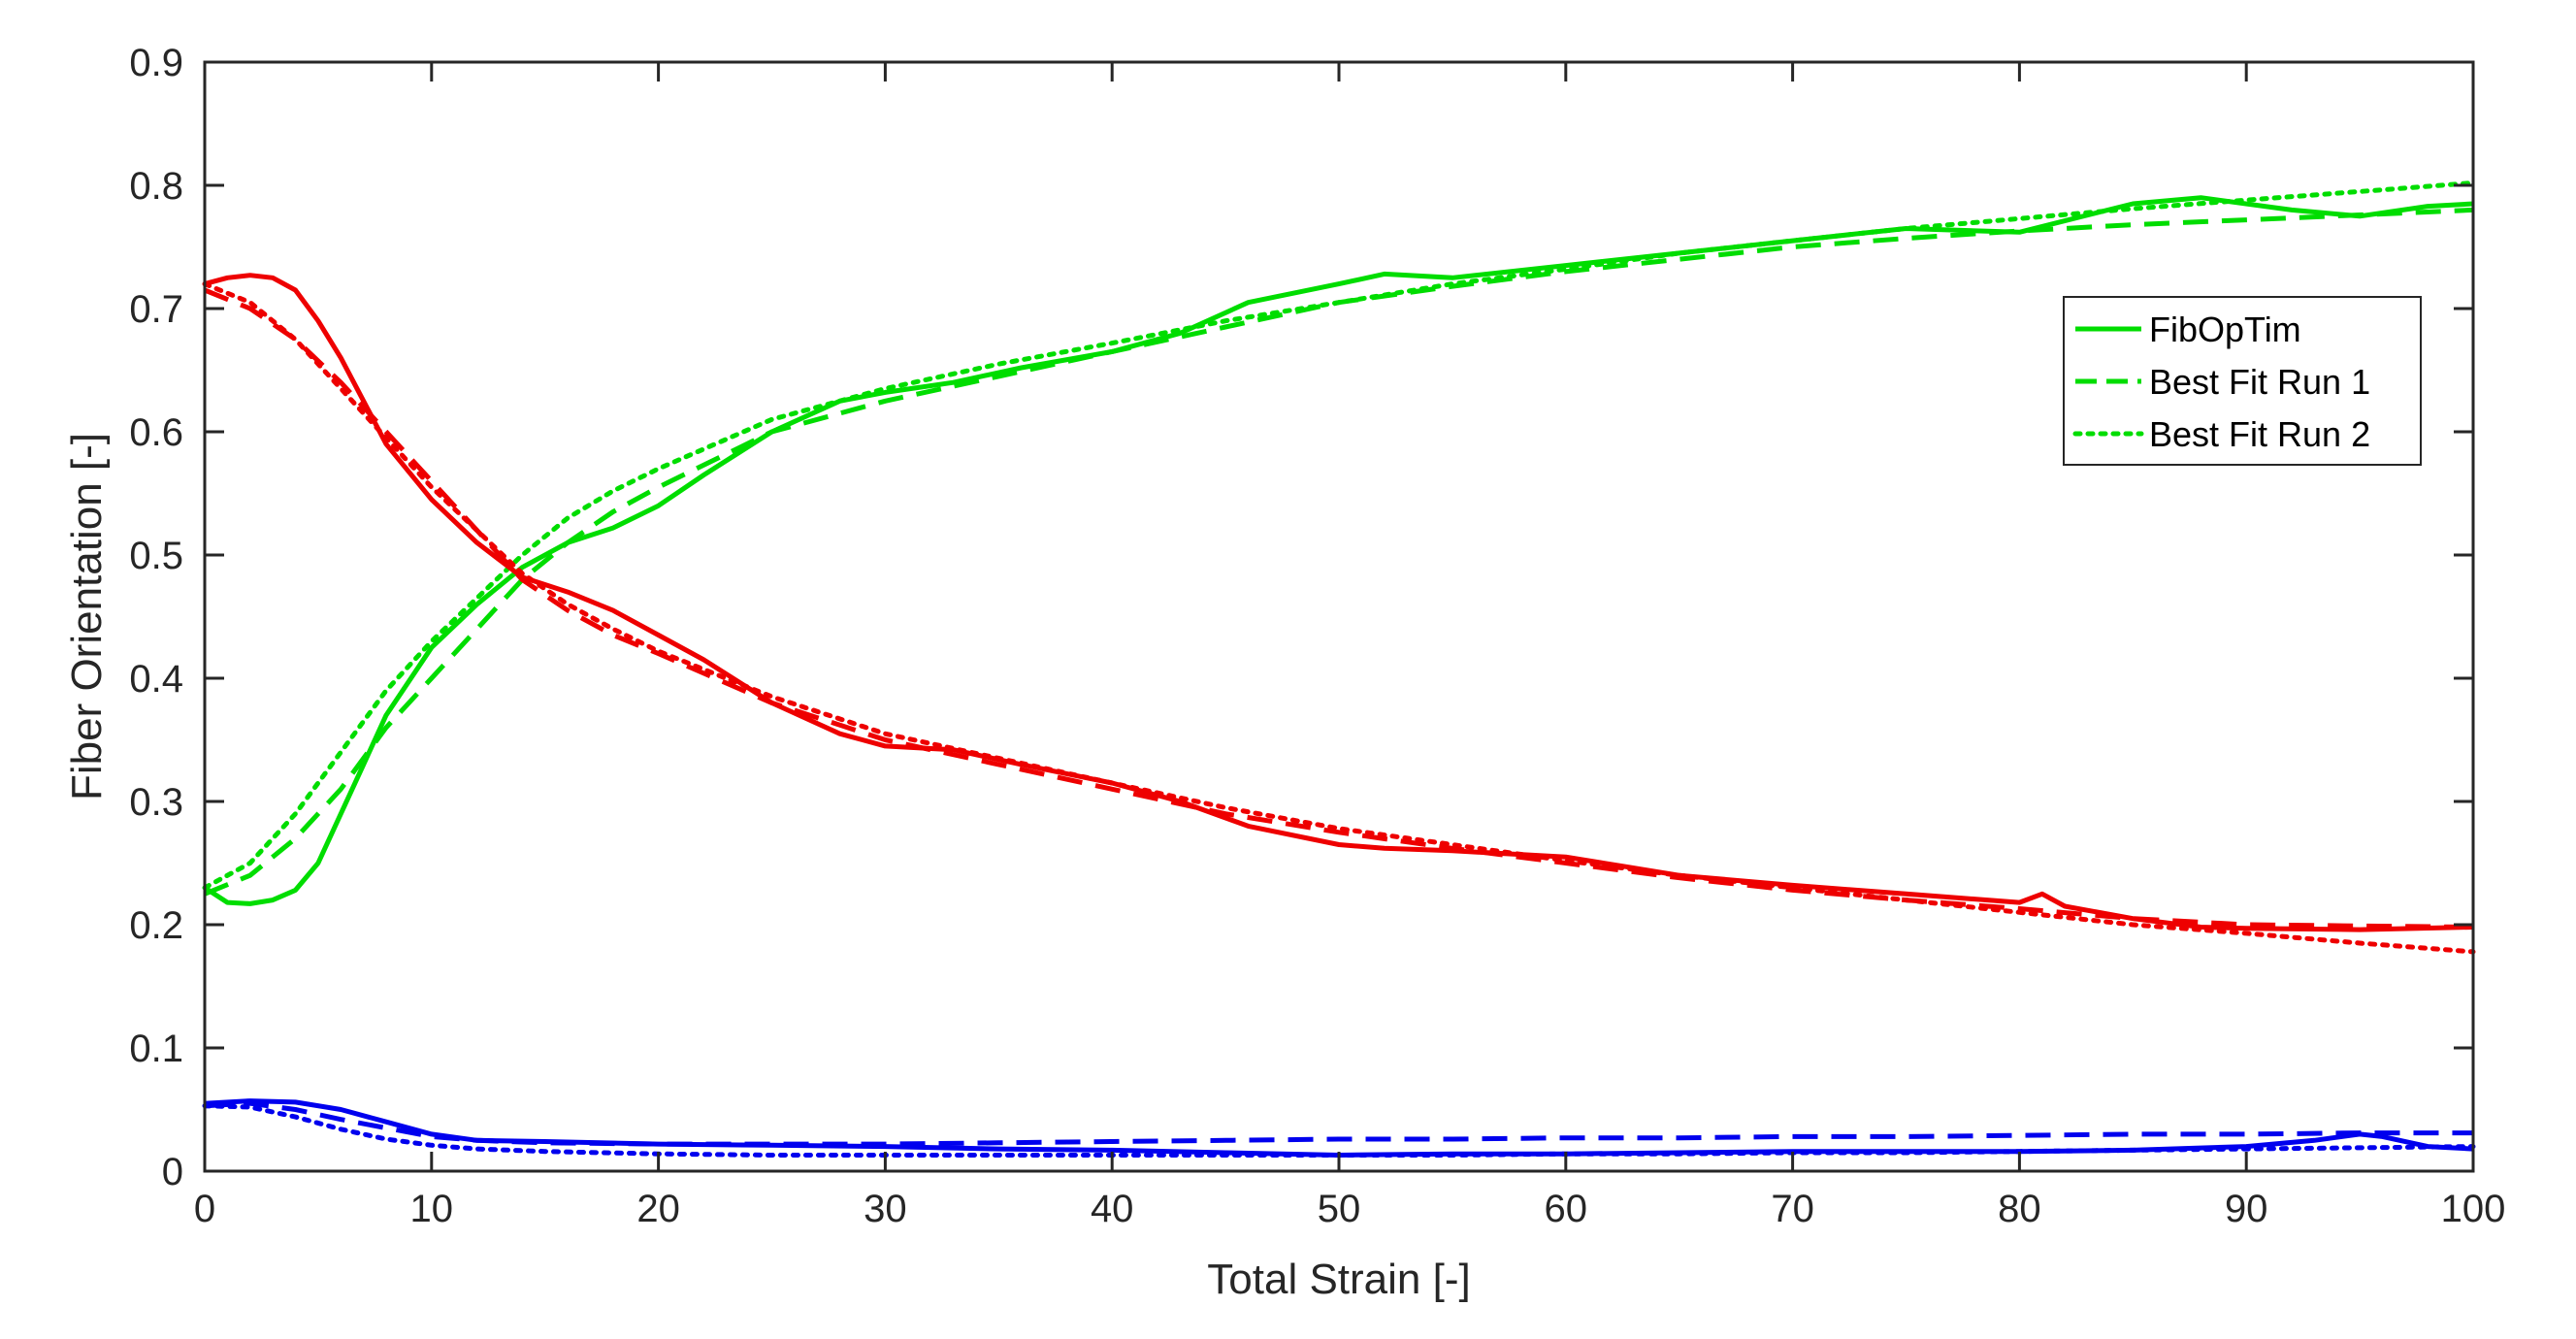 The width and height of the screenshot is (2576, 1339). What do you see at coordinates (432, 1209) in the screenshot?
I see `x-tick-label: 10` at bounding box center [432, 1209].